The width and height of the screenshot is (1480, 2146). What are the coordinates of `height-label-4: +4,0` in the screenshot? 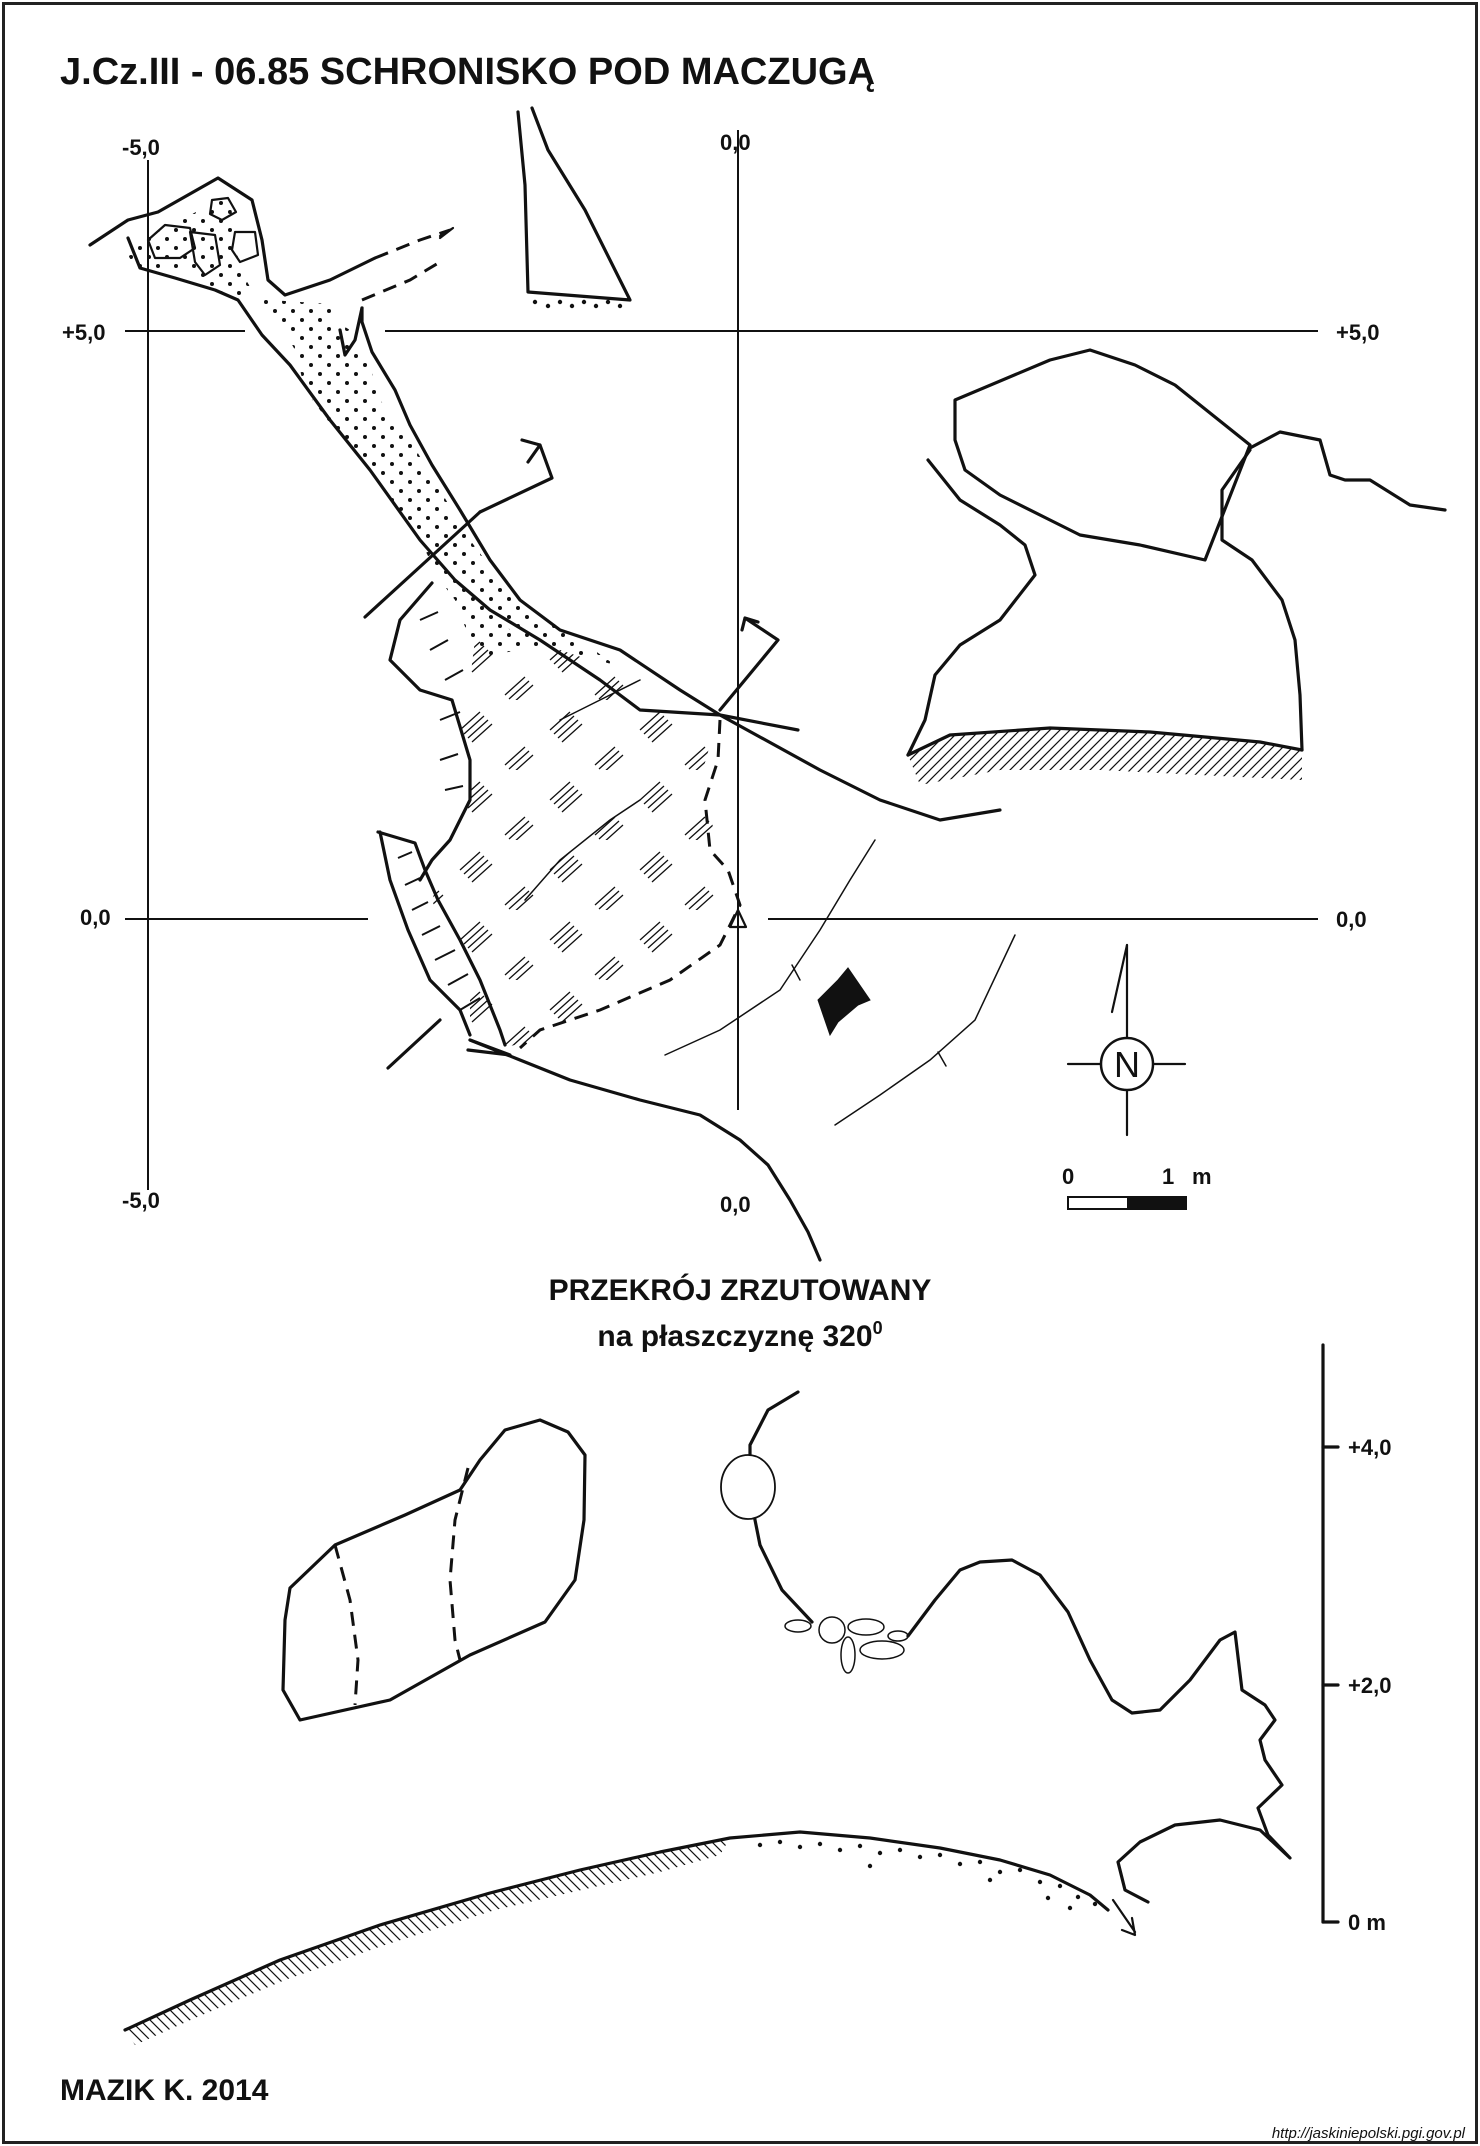 It's located at (1369, 1447).